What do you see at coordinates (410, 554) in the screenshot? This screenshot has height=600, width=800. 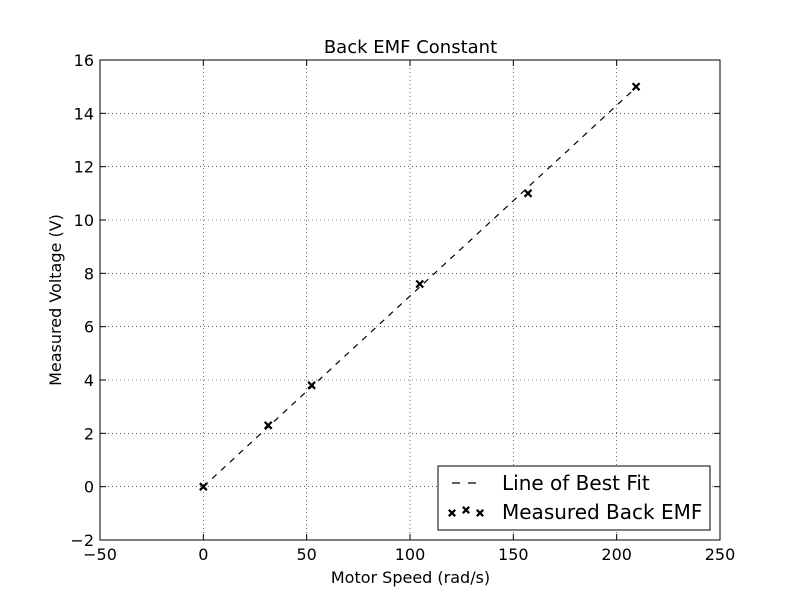 I see `x-tick-label: 100` at bounding box center [410, 554].